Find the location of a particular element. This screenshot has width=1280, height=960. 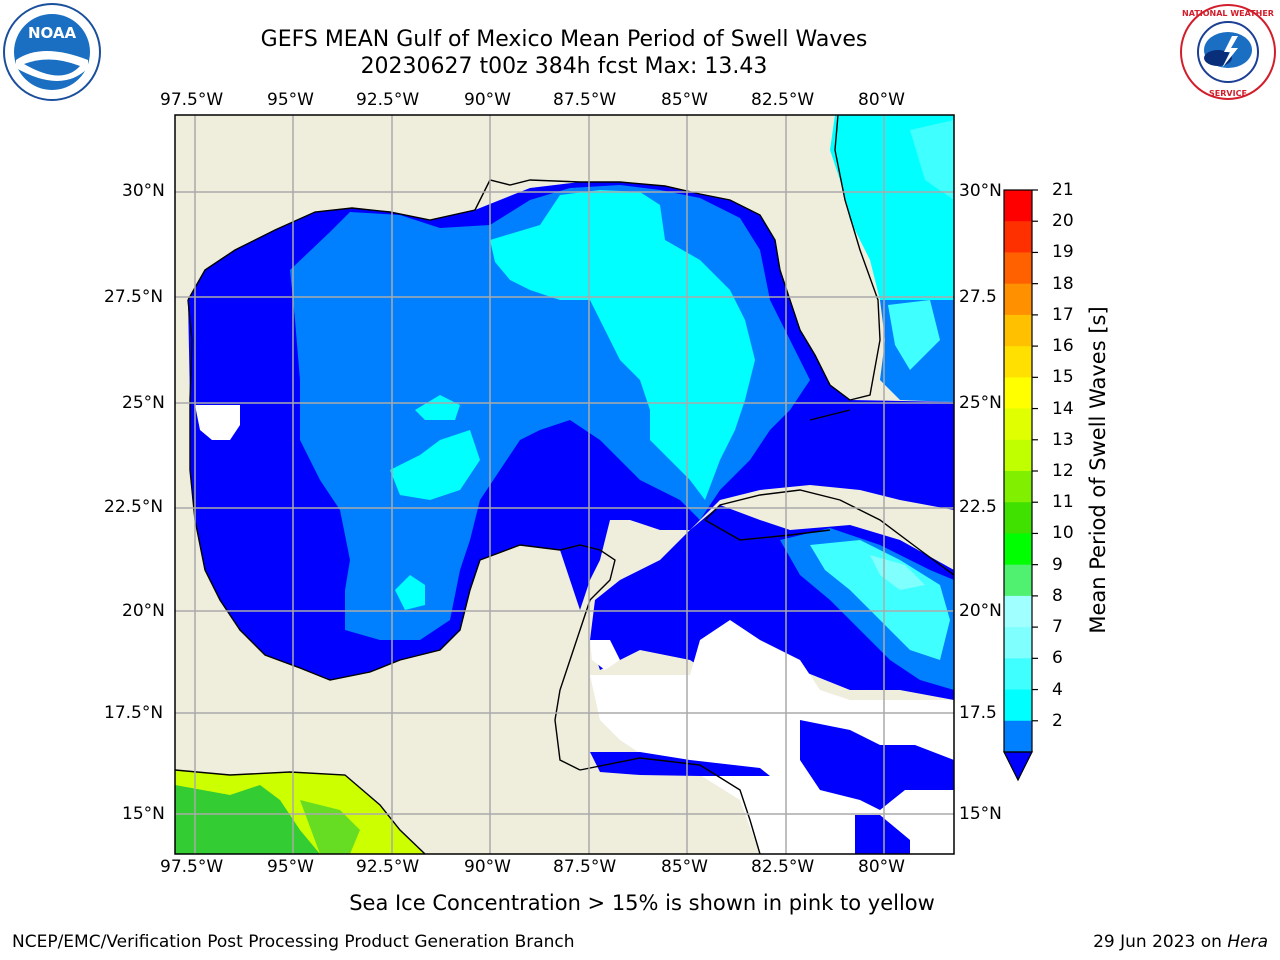

lat-tick-right: 25°N is located at coordinates (980, 403).